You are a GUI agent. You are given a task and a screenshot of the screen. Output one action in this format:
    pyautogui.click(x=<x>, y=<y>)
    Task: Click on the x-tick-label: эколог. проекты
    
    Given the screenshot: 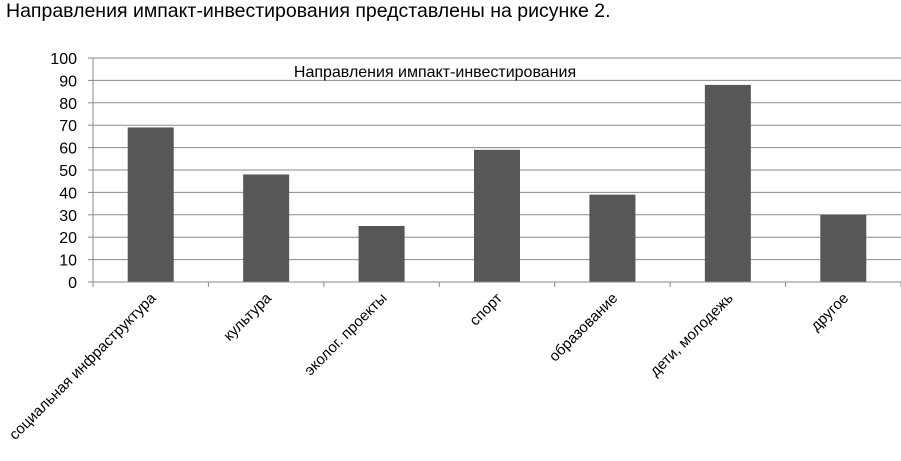 What is the action you would take?
    pyautogui.click(x=345, y=334)
    